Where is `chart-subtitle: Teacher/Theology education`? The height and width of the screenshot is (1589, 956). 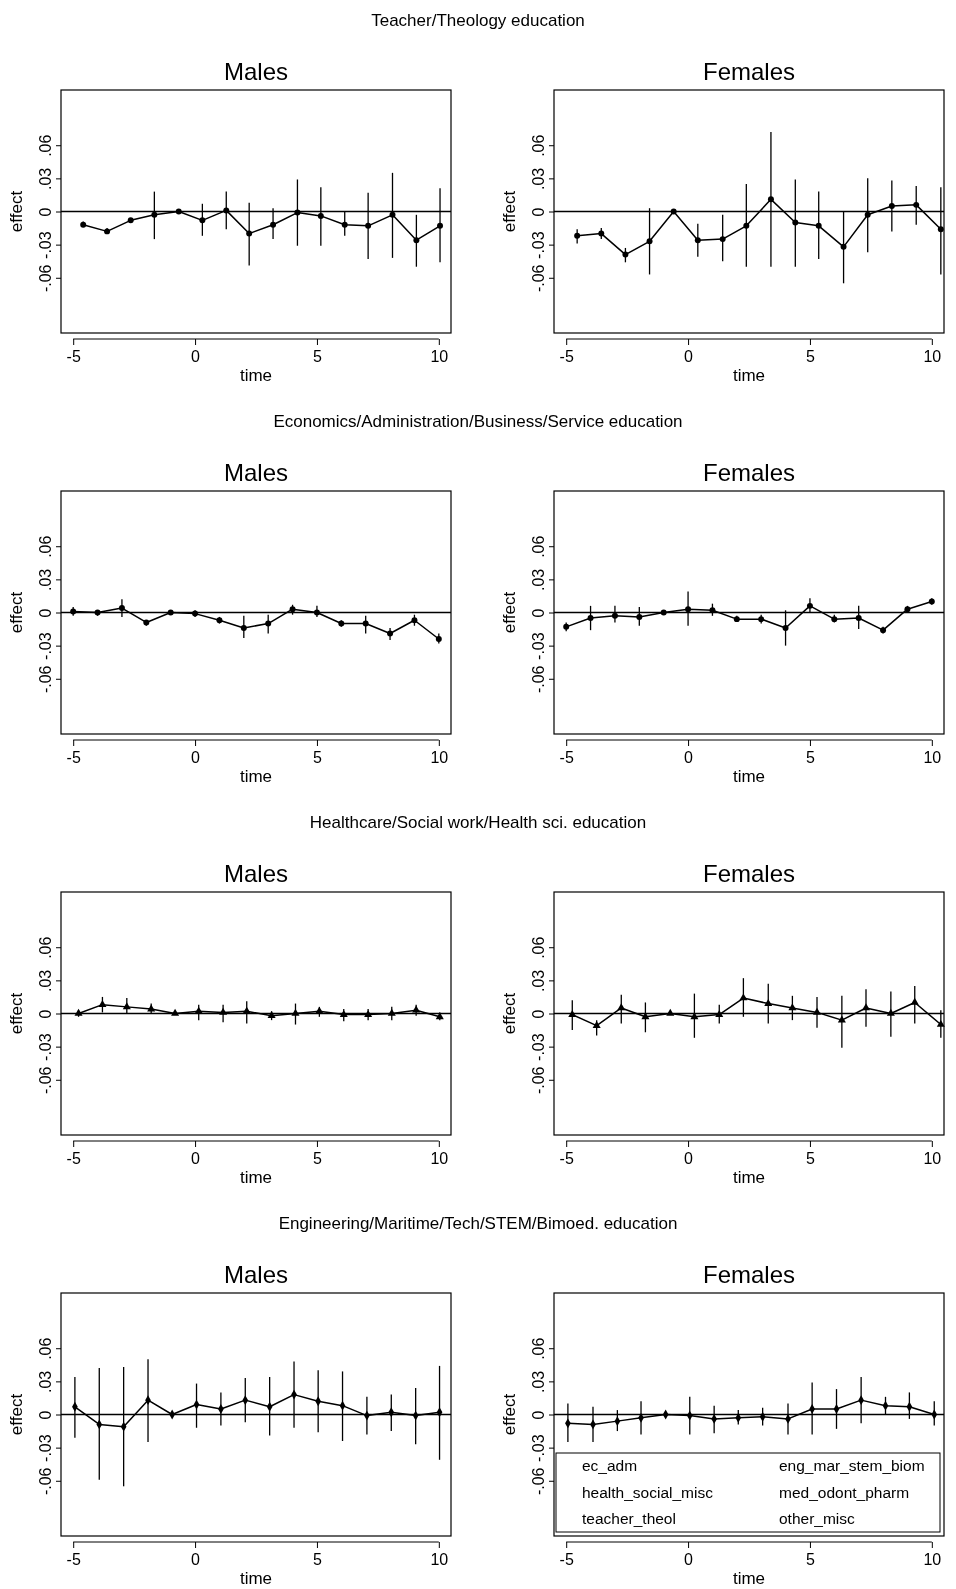 chart-subtitle: Teacher/Theology education is located at coordinates (478, 20).